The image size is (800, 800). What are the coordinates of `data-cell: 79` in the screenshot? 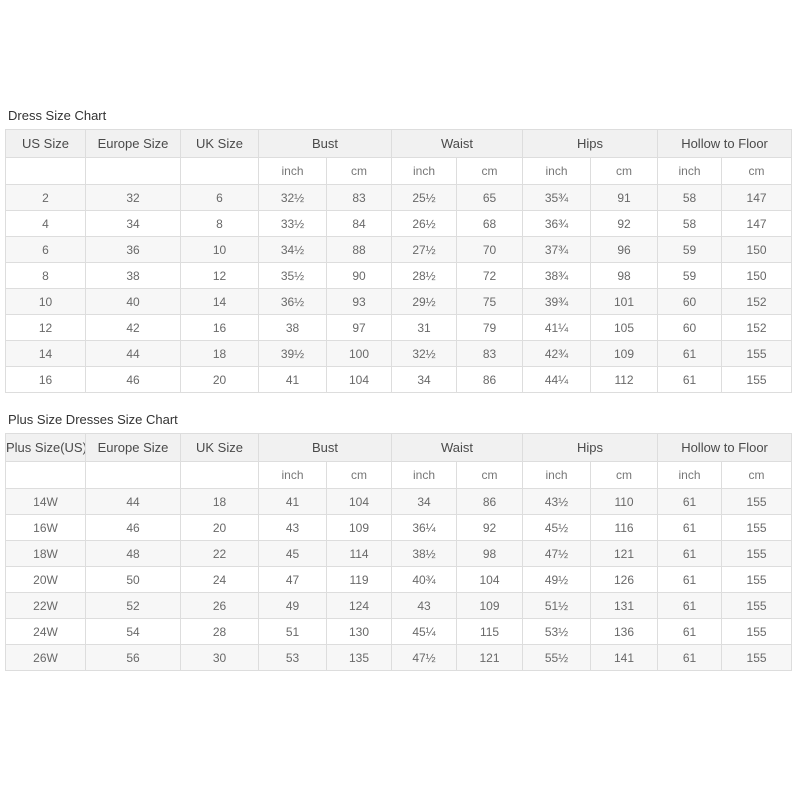 It's located at (490, 327).